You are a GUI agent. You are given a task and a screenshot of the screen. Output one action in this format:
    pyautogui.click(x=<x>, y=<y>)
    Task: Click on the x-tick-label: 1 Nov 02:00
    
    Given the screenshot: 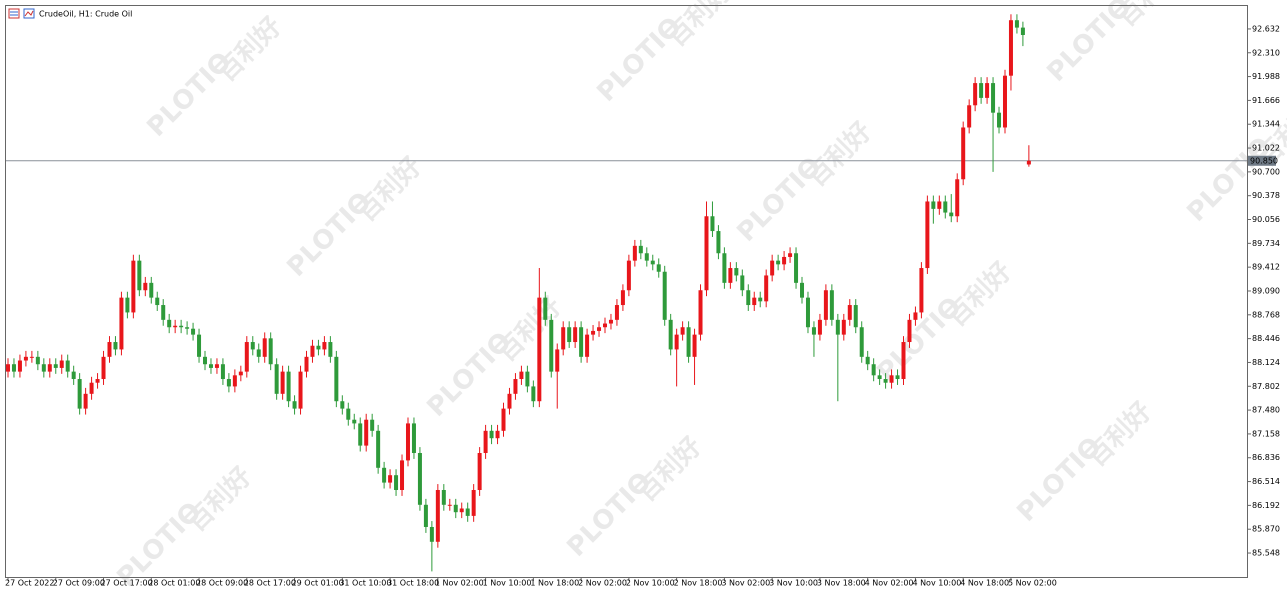 What is the action you would take?
    pyautogui.click(x=459, y=583)
    